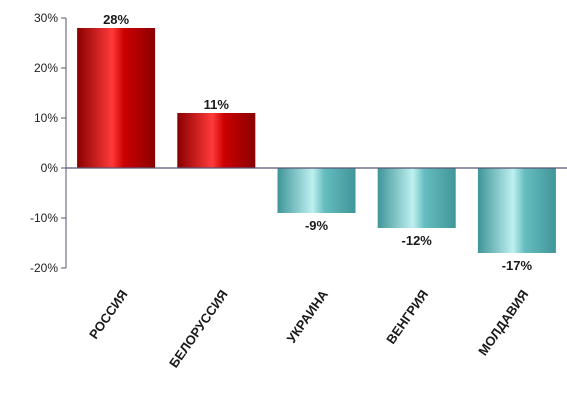 This screenshot has height=399, width=567. I want to click on y-tick-label: 10%, so click(46, 118).